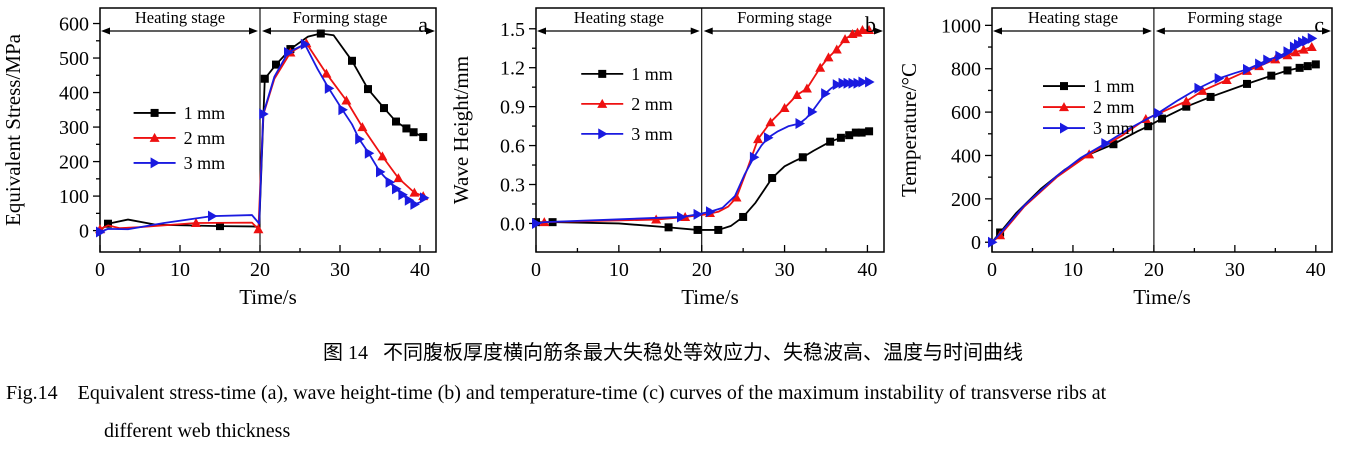  I want to click on svg-text: 0.3, so click(512, 186).